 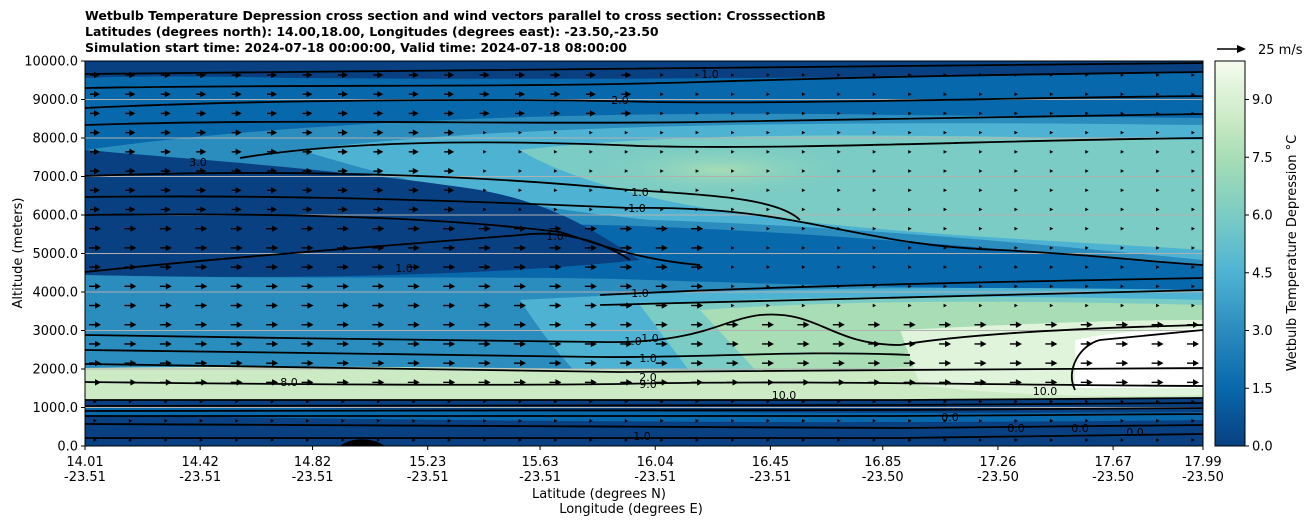 I want to click on x-tick-label-lon: -23.51, so click(x=770, y=477).